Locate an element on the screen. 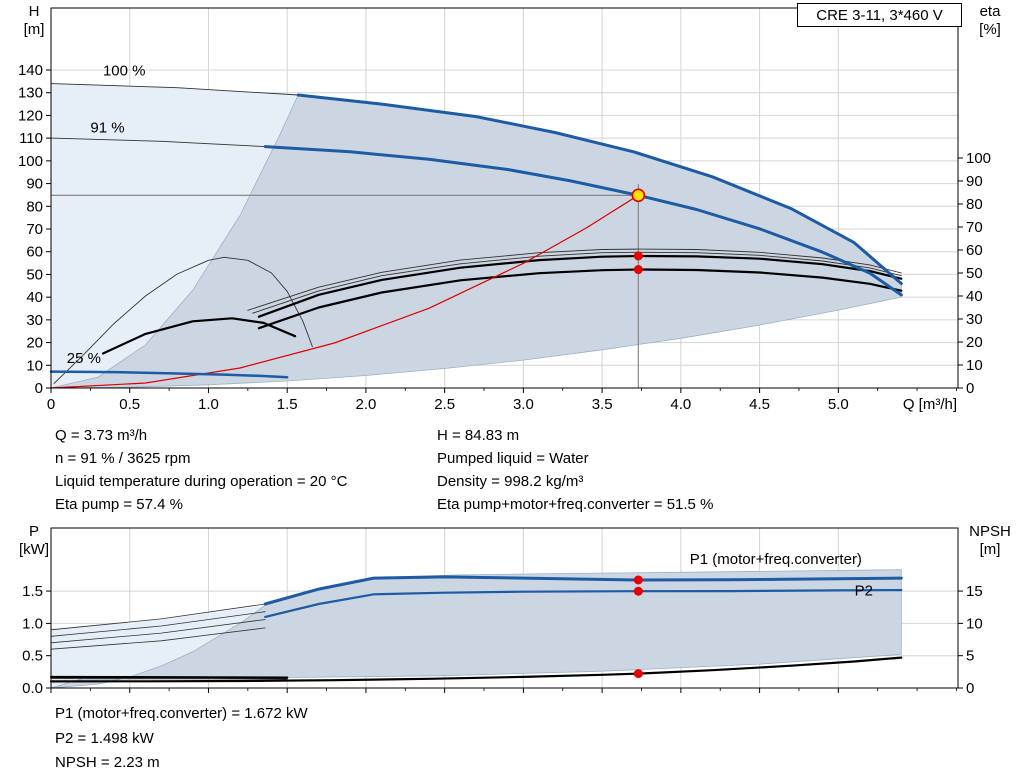 The height and width of the screenshot is (781, 1024). y-right-tick-label: 30 is located at coordinates (974, 319).